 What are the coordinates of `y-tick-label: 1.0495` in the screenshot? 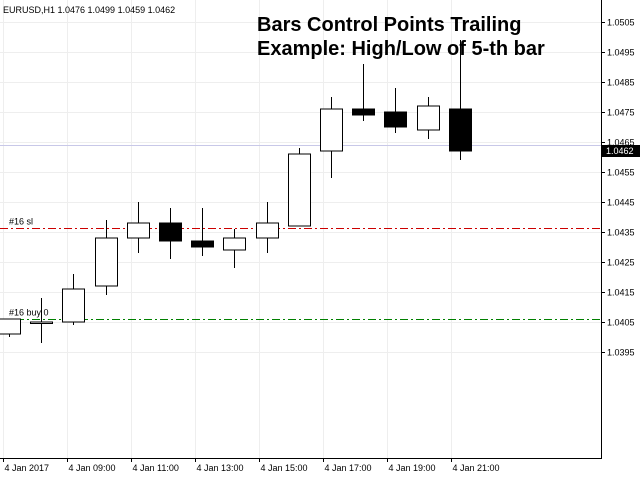 It's located at (621, 53).